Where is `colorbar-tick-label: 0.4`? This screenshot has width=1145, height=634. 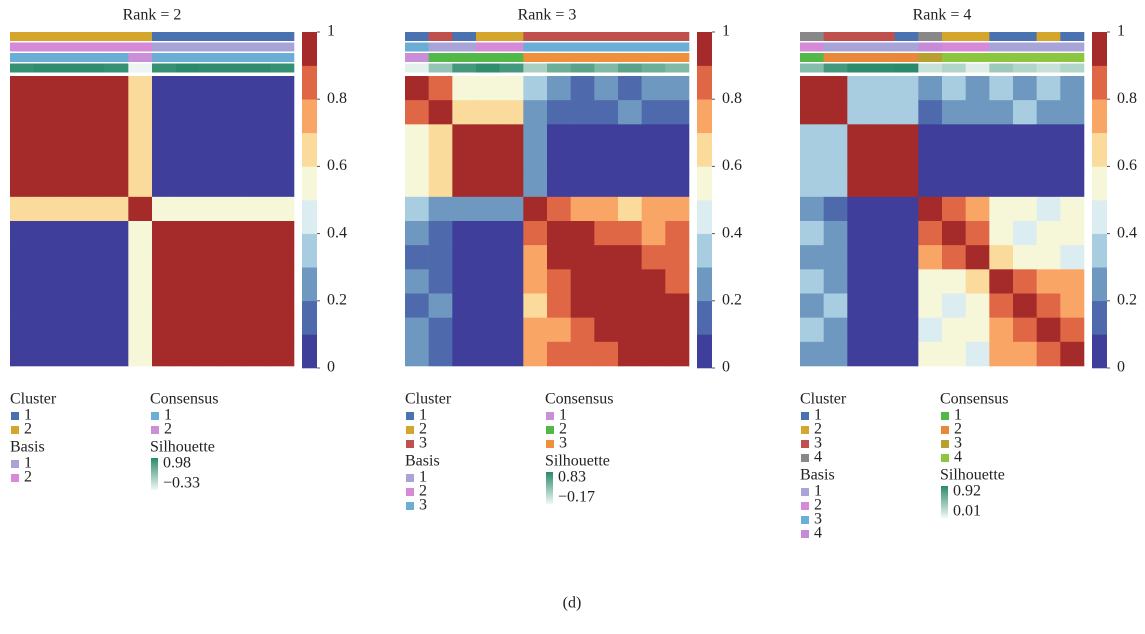
colorbar-tick-label: 0.4 is located at coordinates (1127, 232).